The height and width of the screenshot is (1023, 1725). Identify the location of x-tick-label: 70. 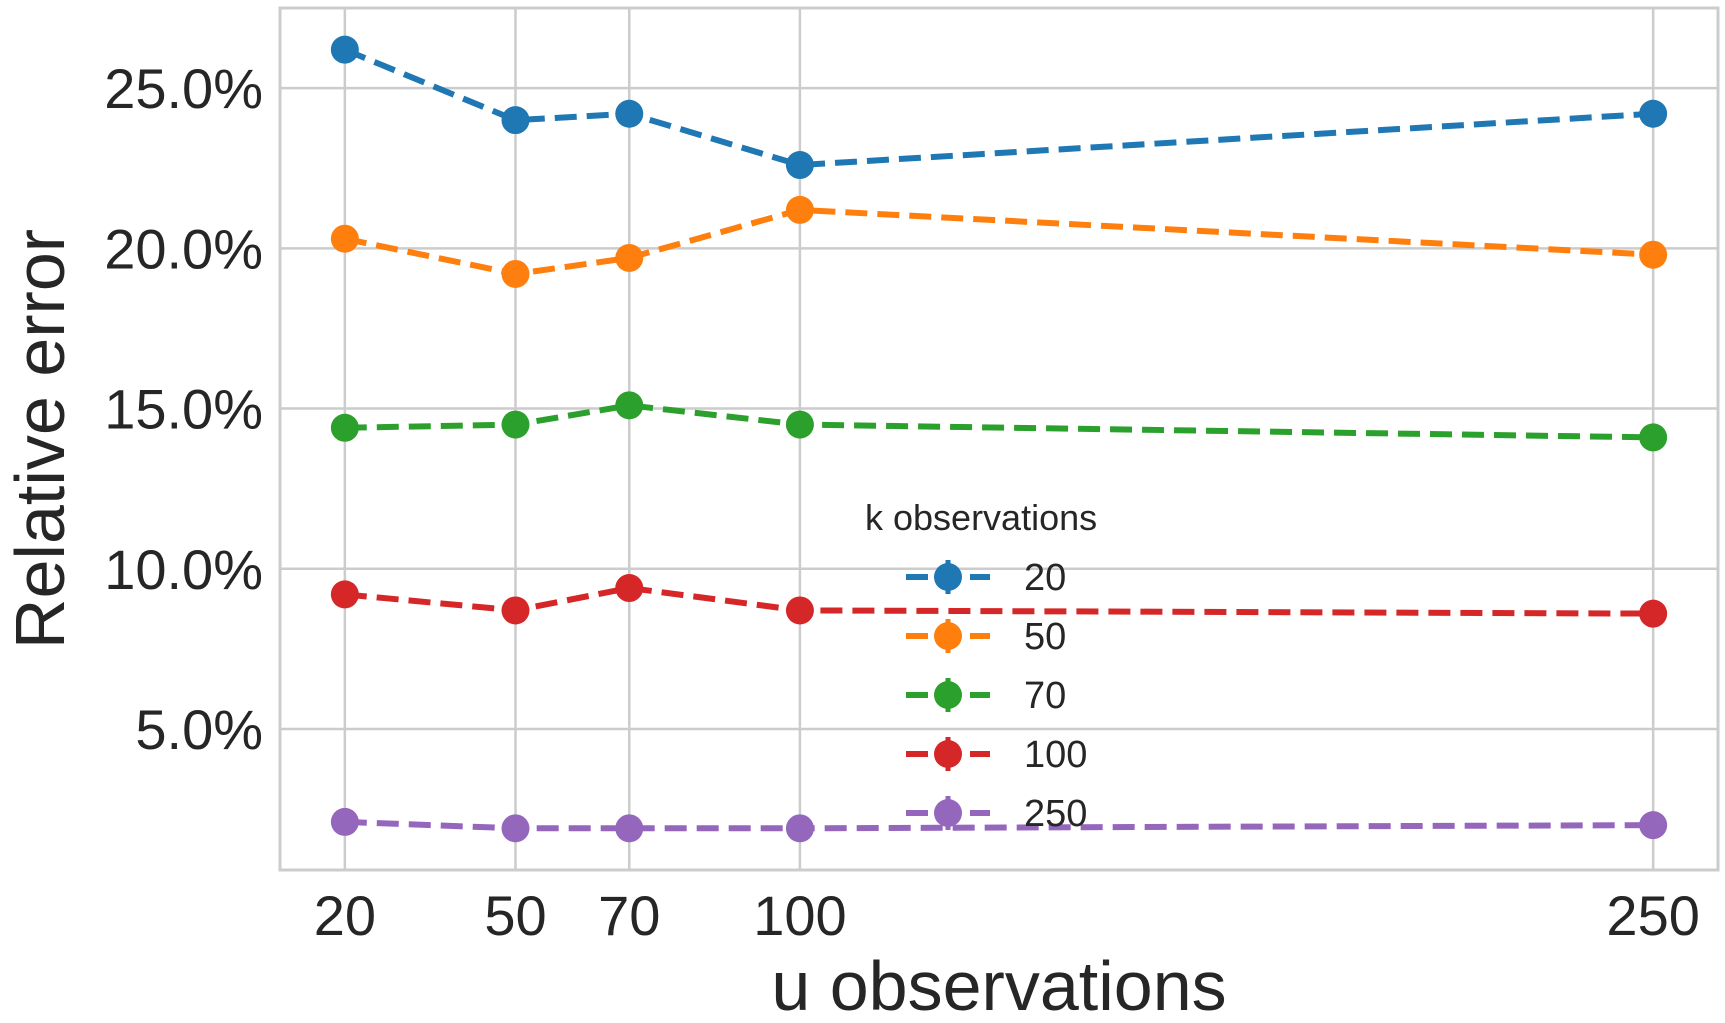
(629, 915).